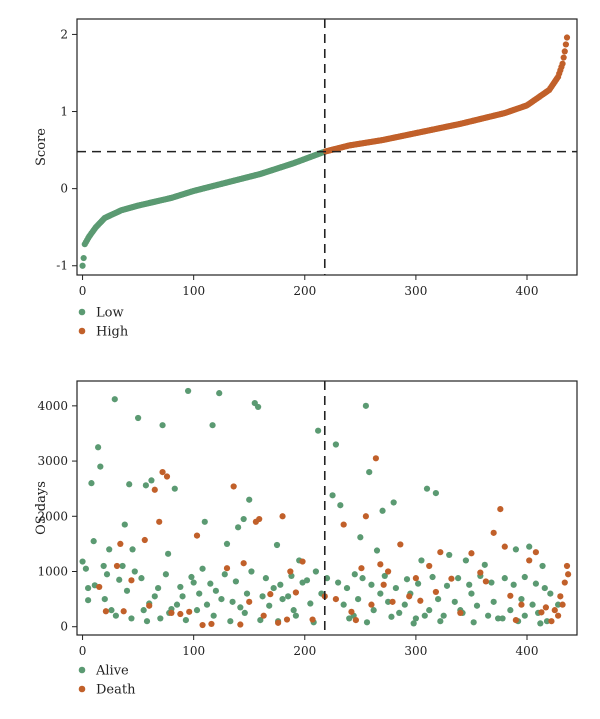  Describe the element at coordinates (415, 651) in the screenshot. I see `x-tick-label: 300` at that location.